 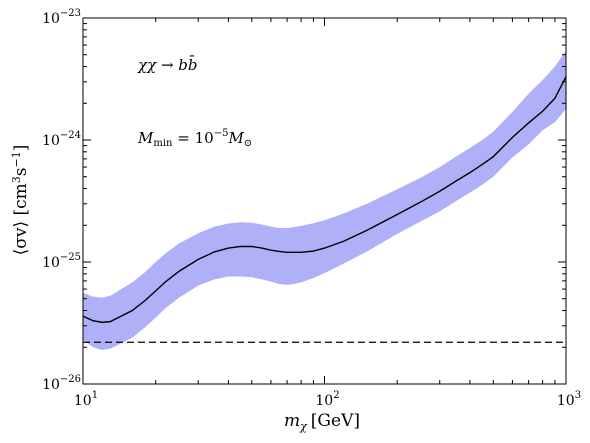 I want to click on x-axis-label-var: m, so click(x=292, y=421).